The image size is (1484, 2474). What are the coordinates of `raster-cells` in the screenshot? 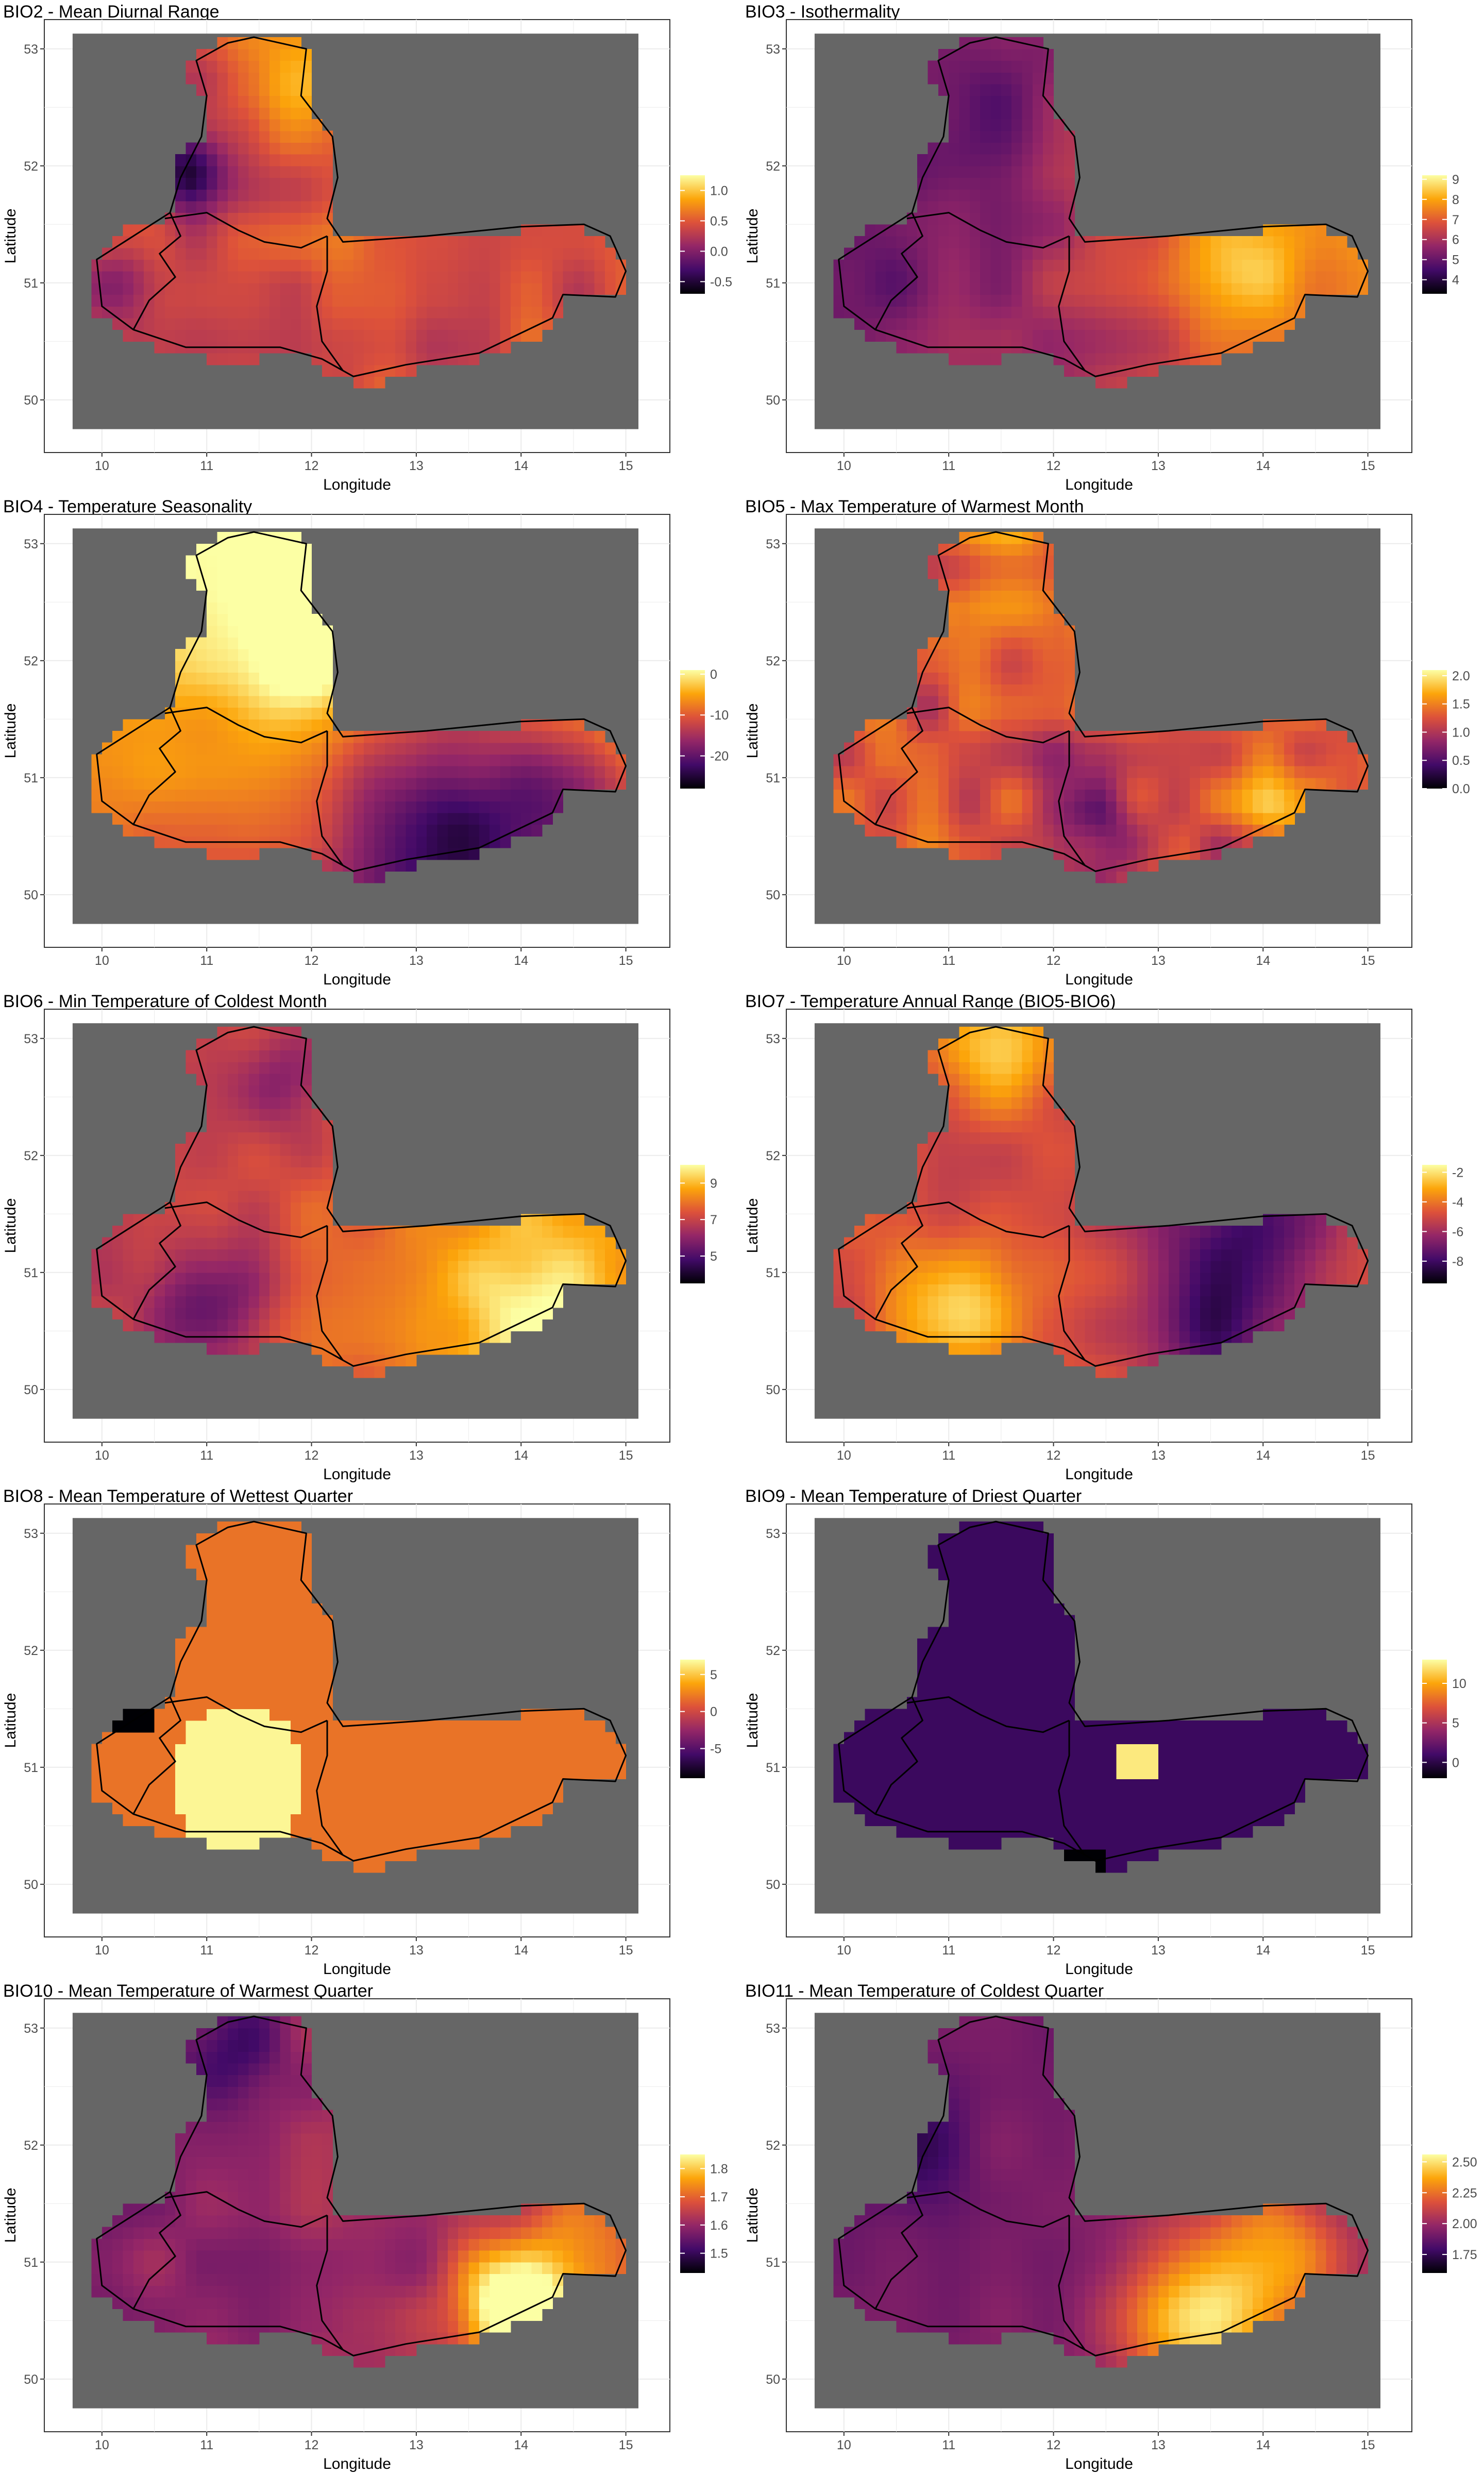 It's located at (1101, 213).